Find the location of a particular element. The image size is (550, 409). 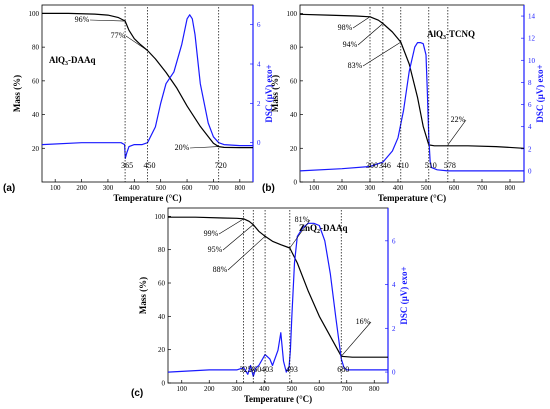

mass-percent-label: 88% is located at coordinates (220, 269).